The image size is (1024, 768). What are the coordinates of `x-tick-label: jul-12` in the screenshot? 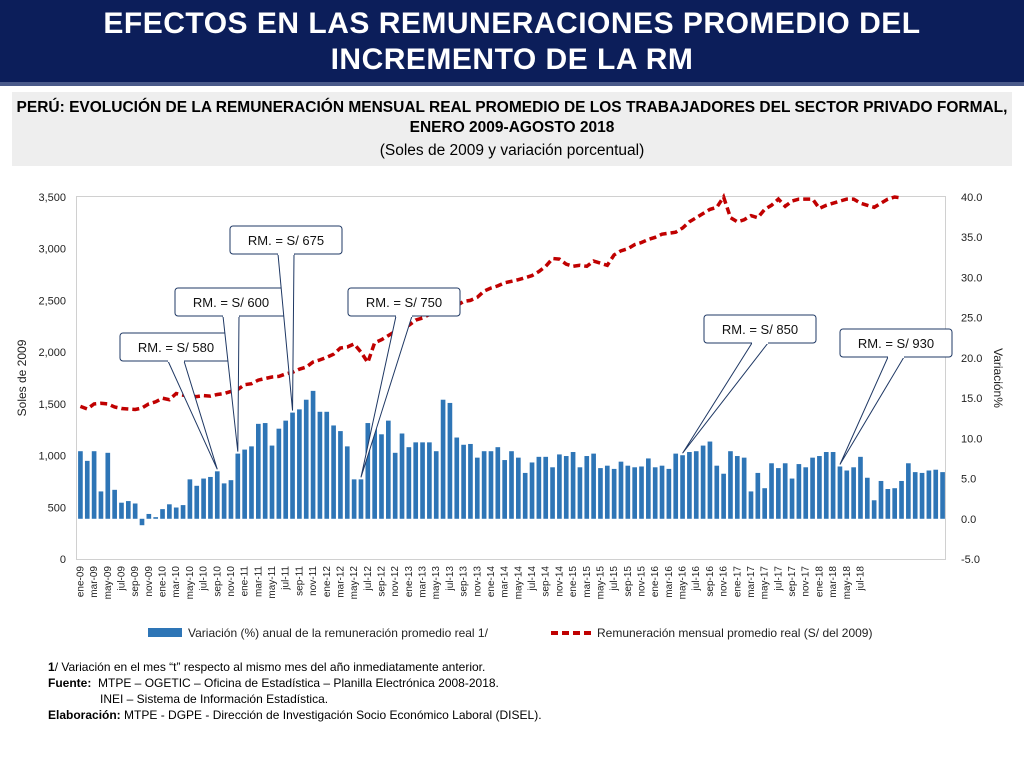 It's located at (368, 579).